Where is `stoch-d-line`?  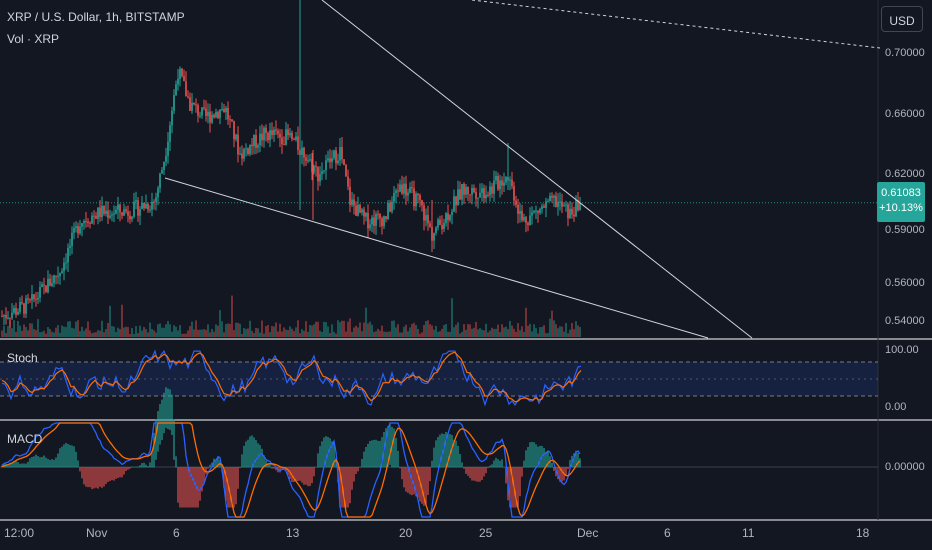 stoch-d-line is located at coordinates (291, 377).